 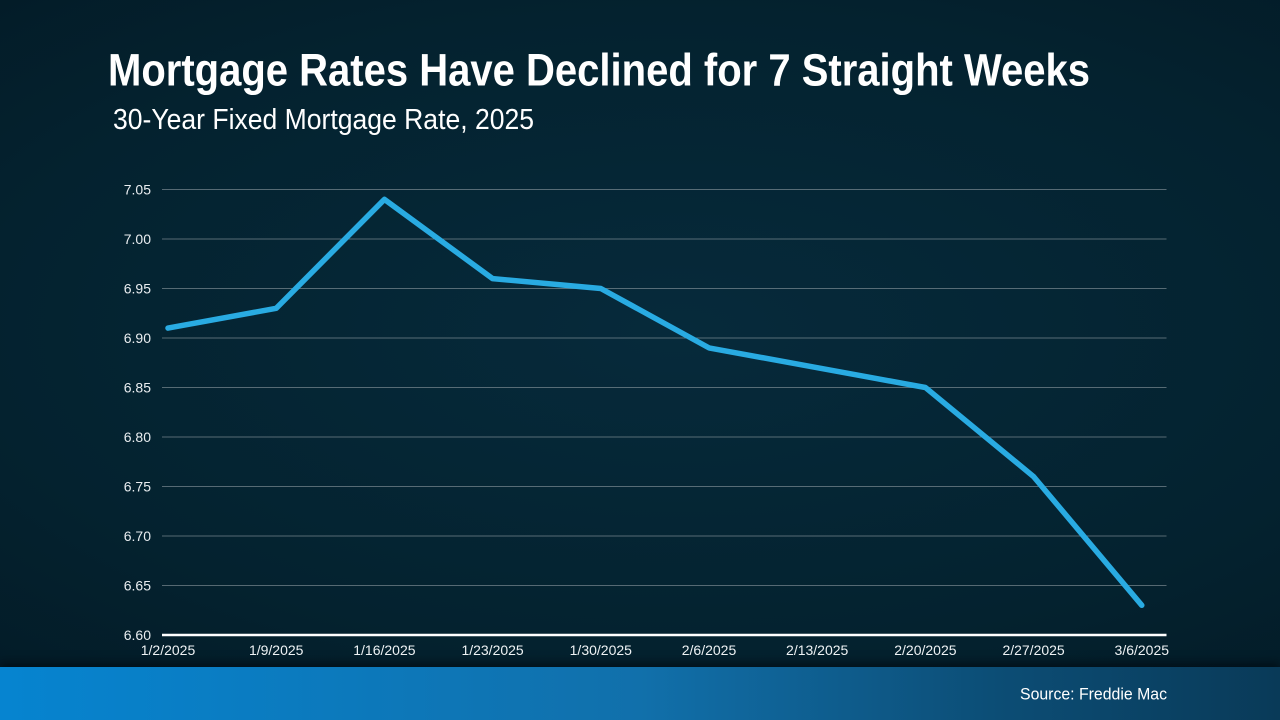 I want to click on svg-text: 3/6/2025, so click(x=1142, y=650).